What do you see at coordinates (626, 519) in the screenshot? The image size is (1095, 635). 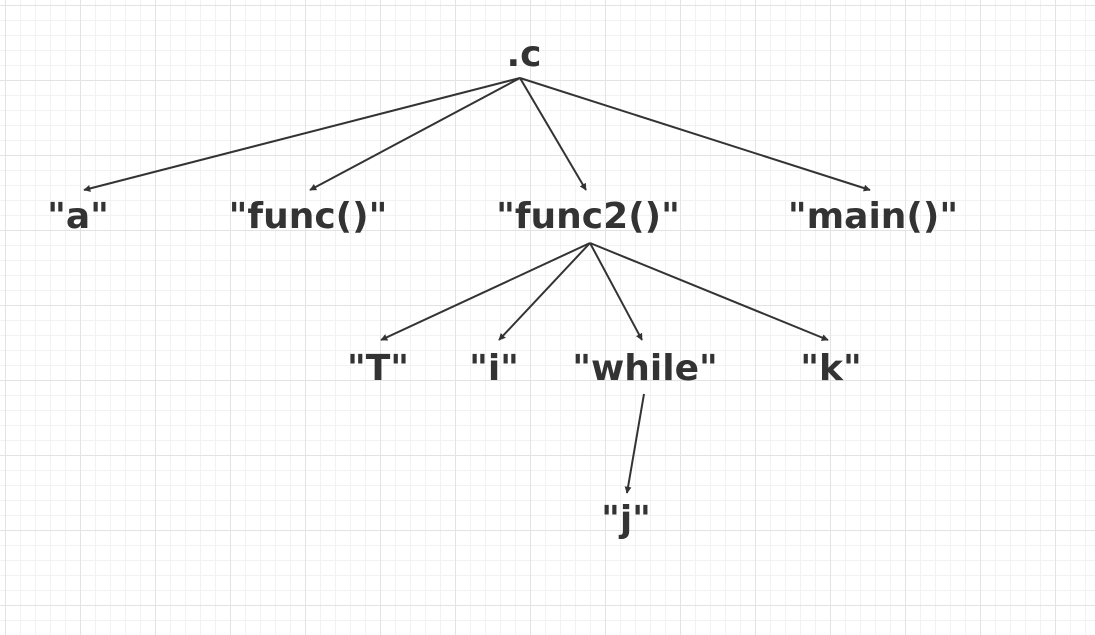 I see `node-j: "j"` at bounding box center [626, 519].